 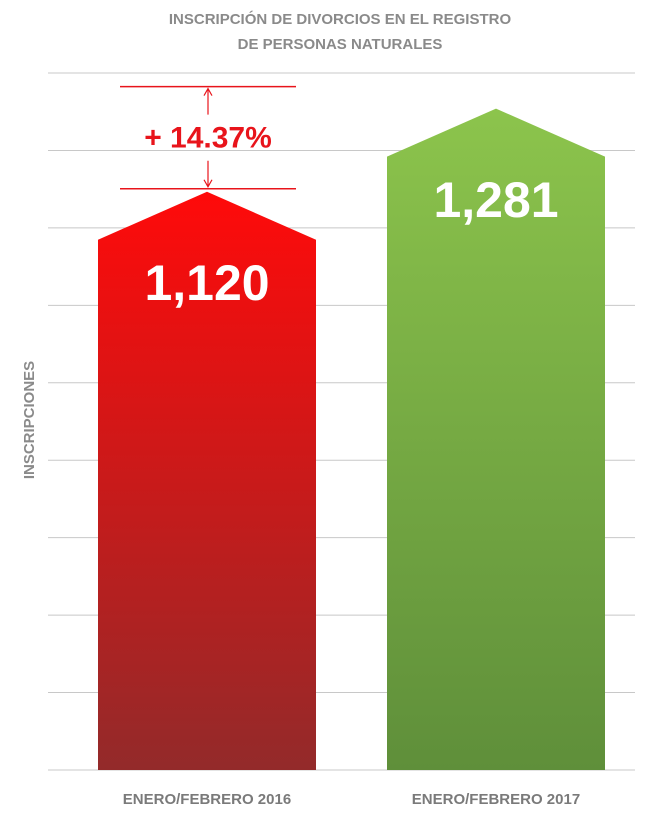 I want to click on value-label: 1,281, so click(x=495, y=200).